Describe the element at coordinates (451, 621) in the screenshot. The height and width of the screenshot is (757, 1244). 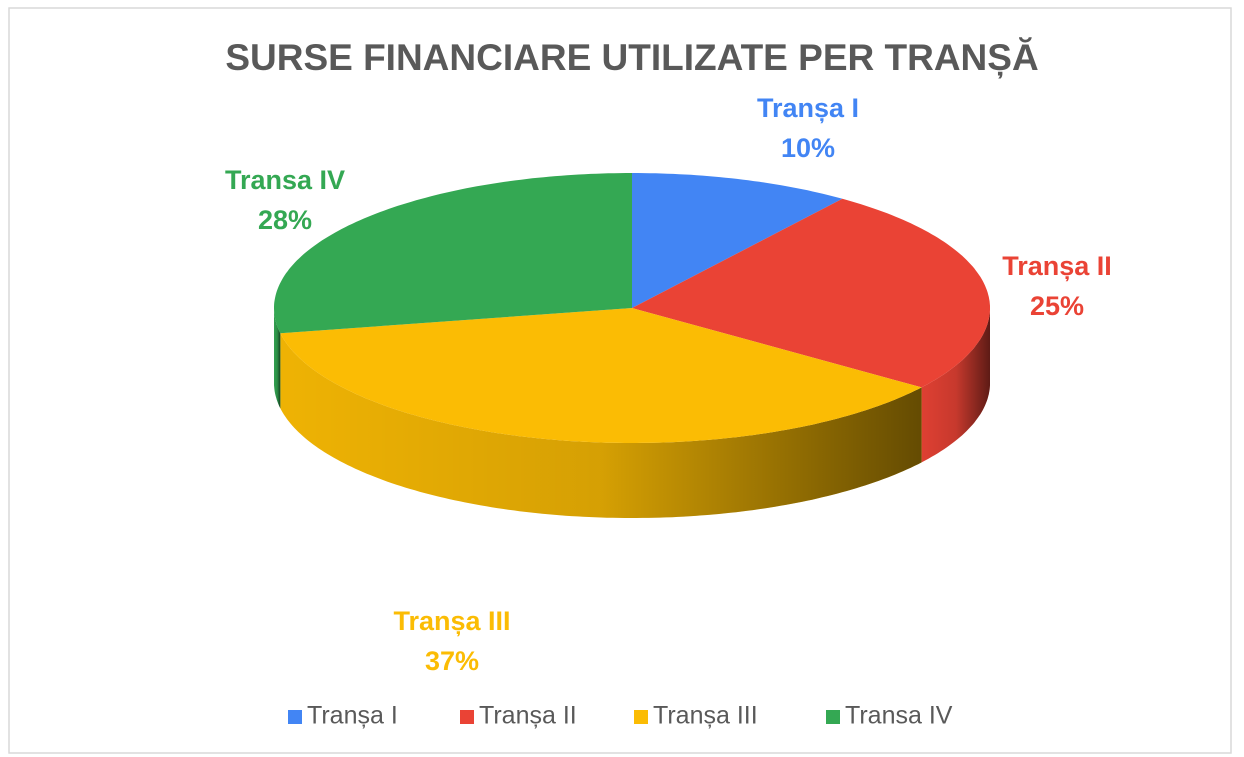
I see `data-label-name: Tranșa III` at that location.